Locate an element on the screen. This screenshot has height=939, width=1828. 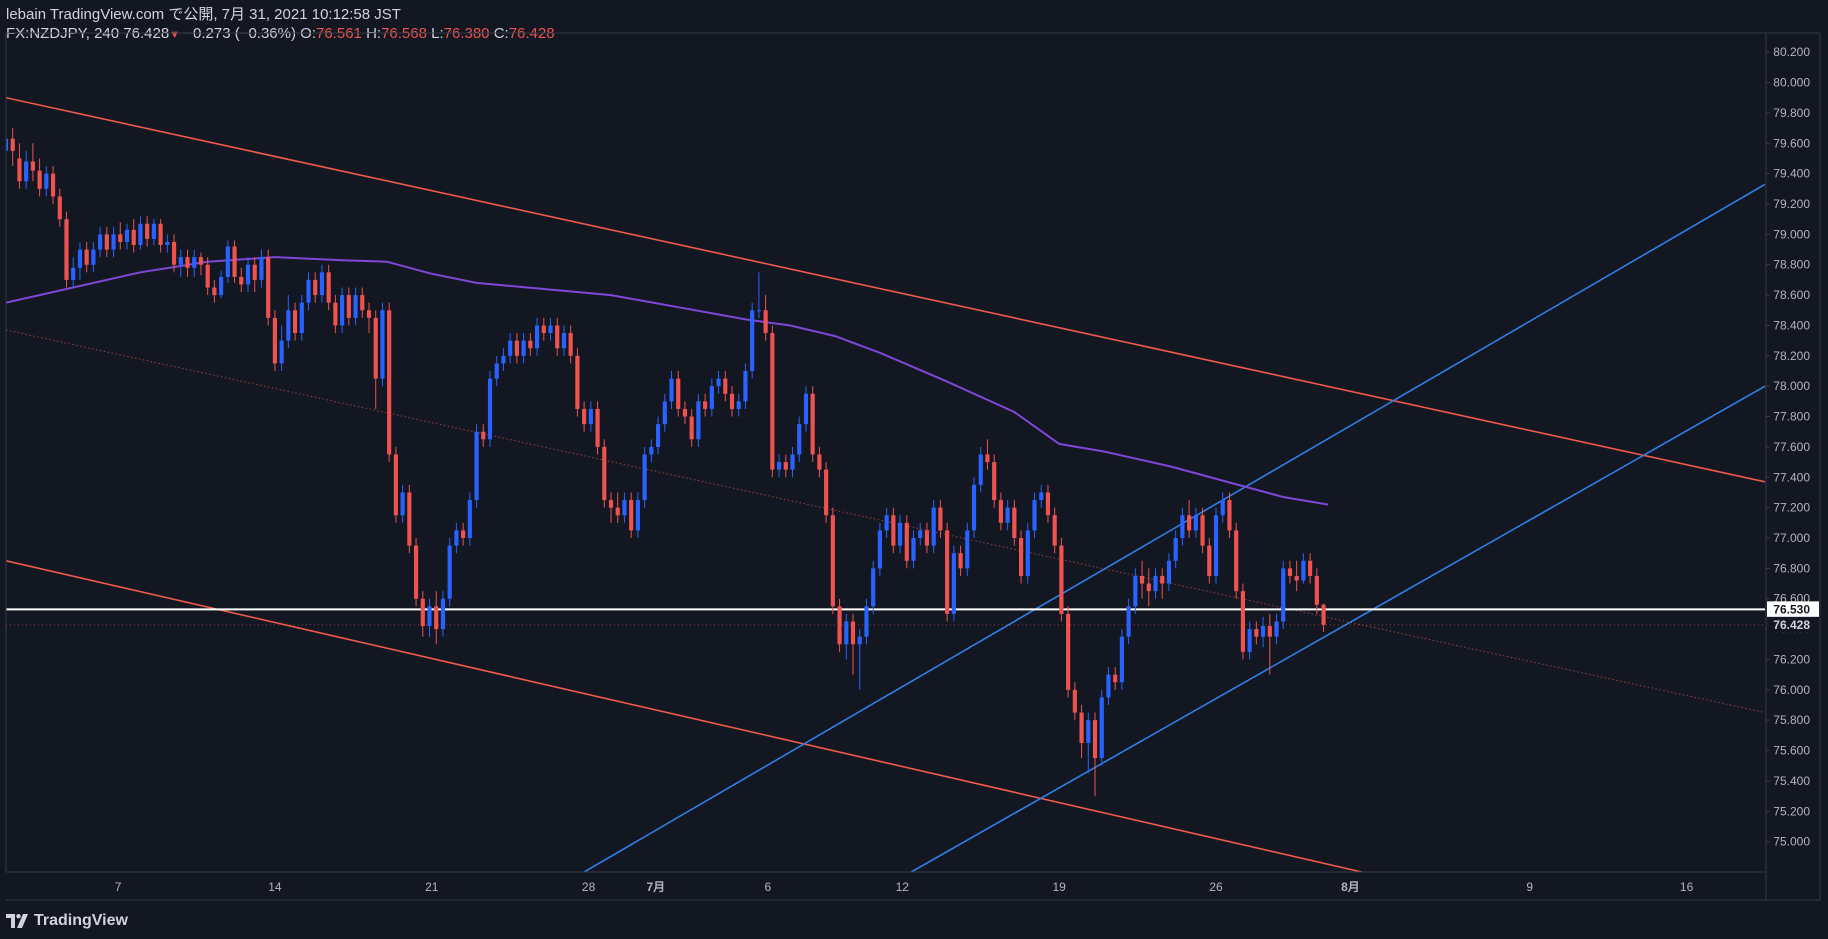
horizontal-line-price-tag-text: 76.530 is located at coordinates (1791, 609).